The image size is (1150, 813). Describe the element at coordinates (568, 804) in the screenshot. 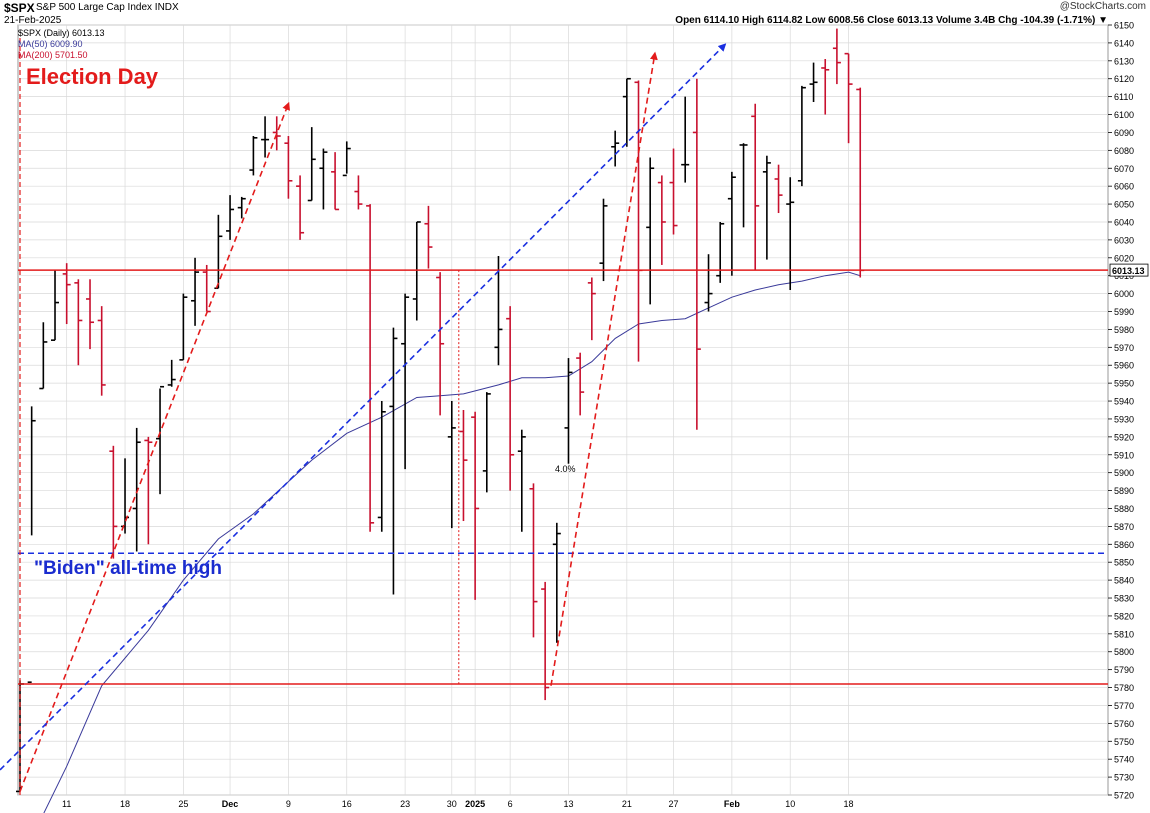

I see `x-tick-label: 13` at that location.